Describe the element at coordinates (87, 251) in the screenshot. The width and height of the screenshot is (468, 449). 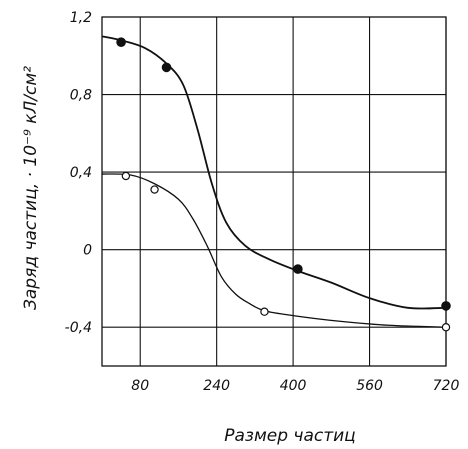
I see `y-tick-label-3: 0` at that location.